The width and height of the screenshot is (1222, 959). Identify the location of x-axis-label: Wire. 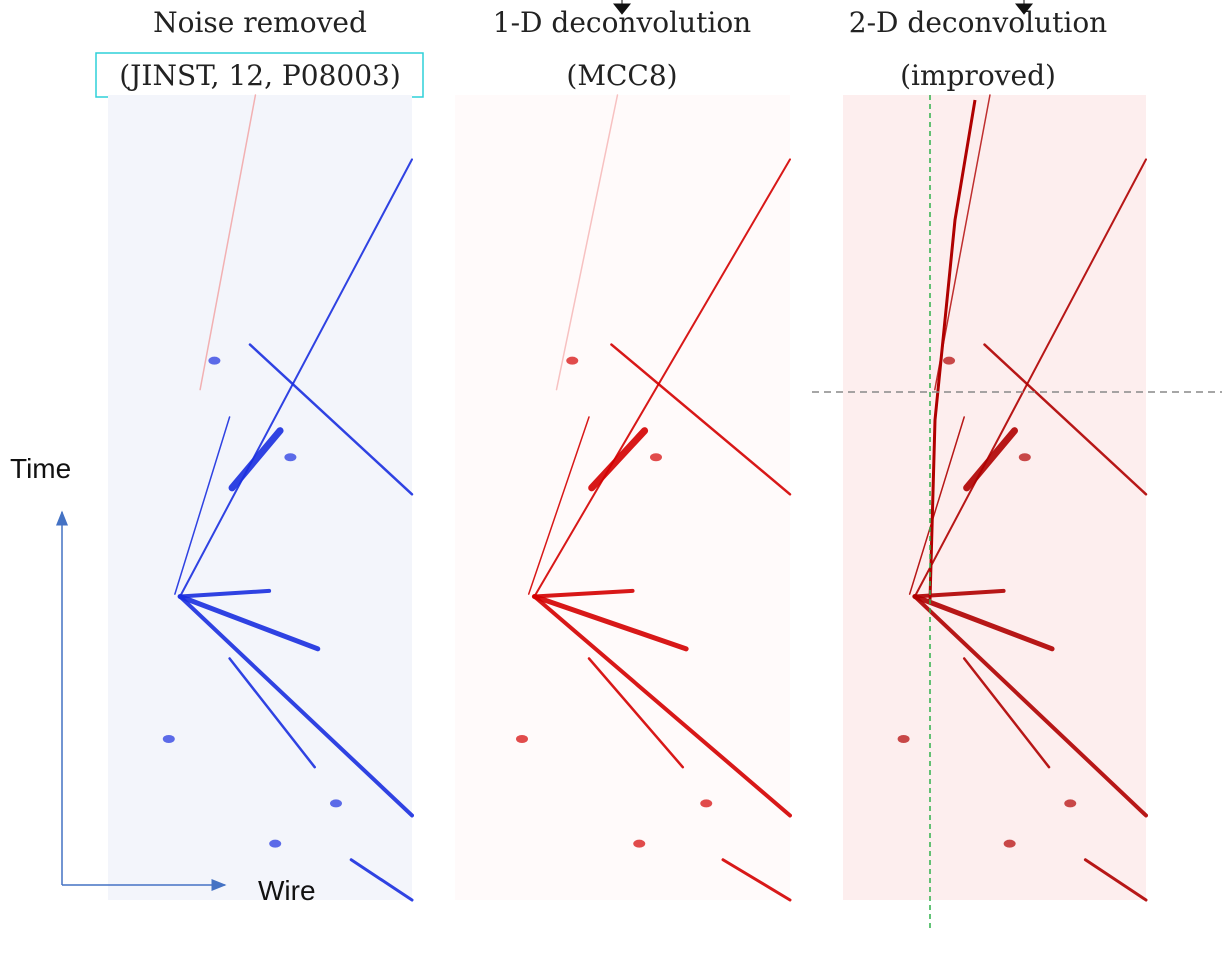
(287, 890).